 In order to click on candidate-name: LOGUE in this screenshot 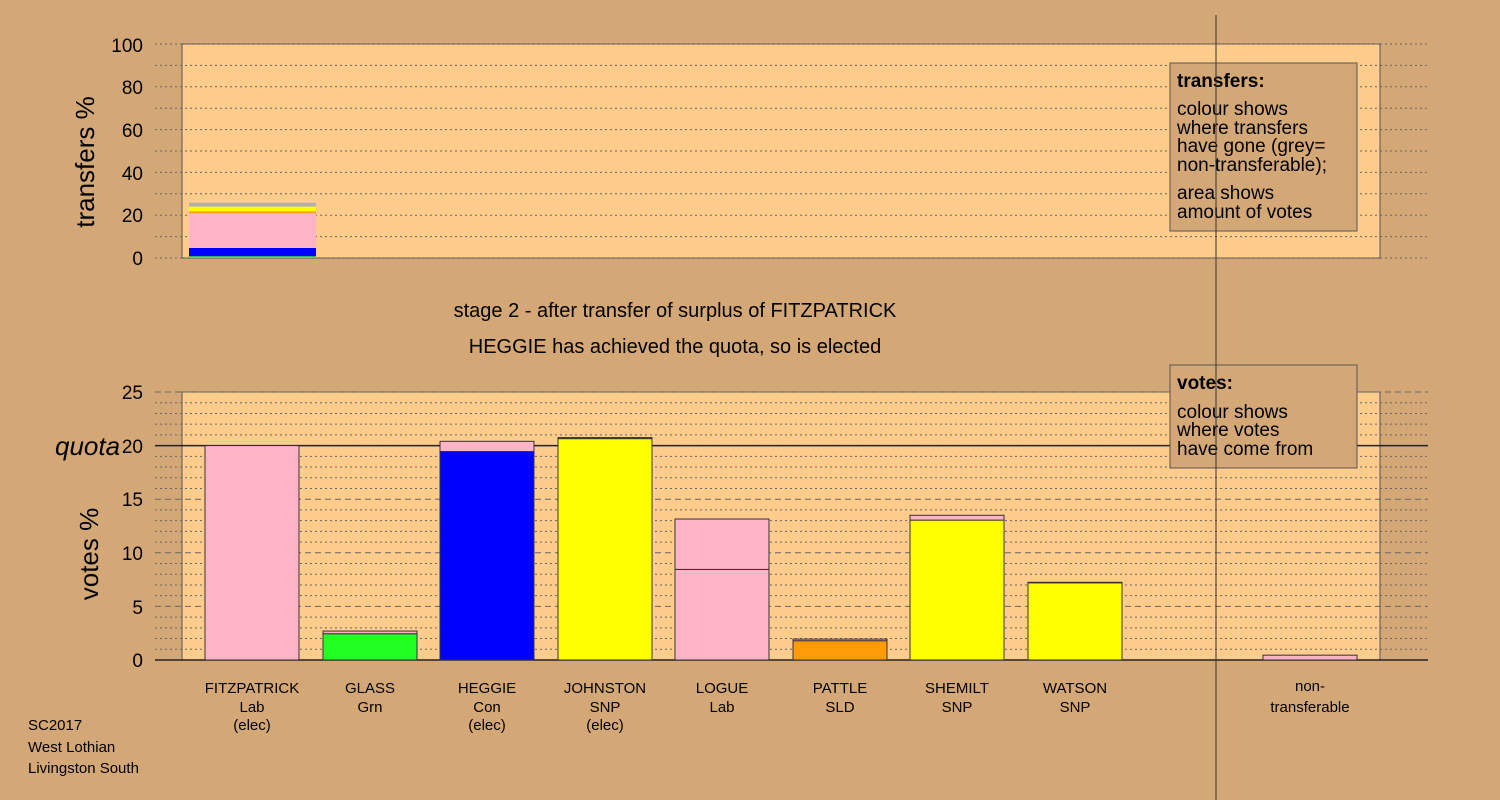, I will do `click(722, 688)`.